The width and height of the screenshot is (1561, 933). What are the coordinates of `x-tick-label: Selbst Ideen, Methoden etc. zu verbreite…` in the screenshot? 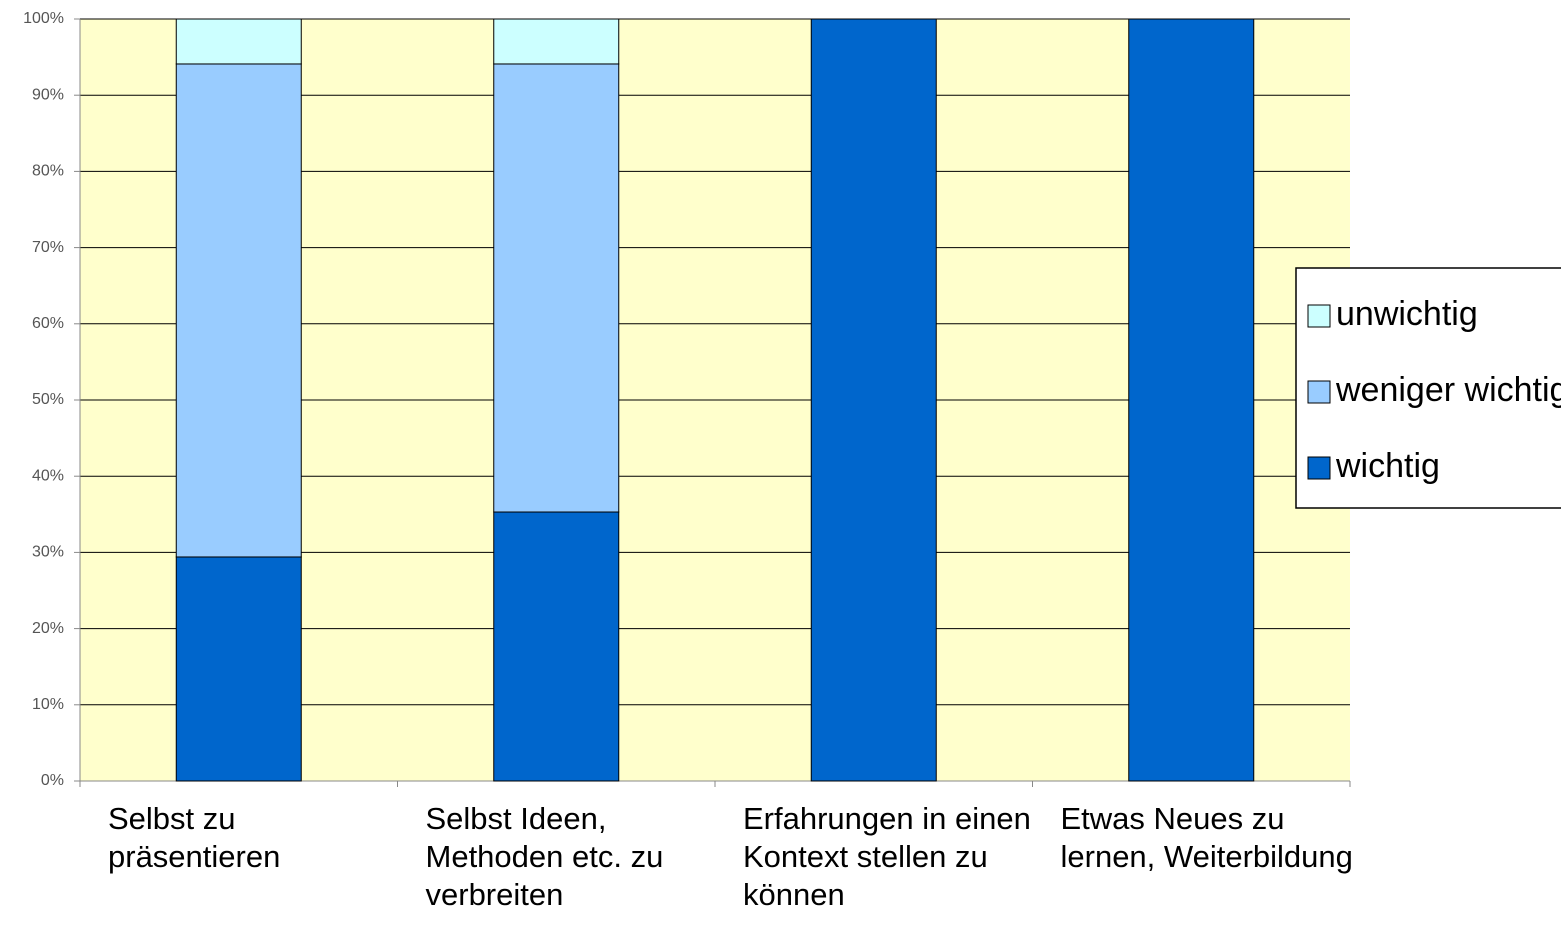 It's located at (544, 856).